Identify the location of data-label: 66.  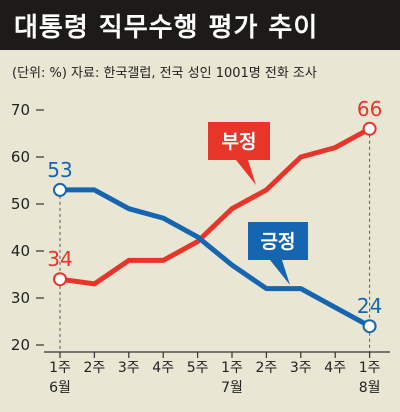
(369, 109).